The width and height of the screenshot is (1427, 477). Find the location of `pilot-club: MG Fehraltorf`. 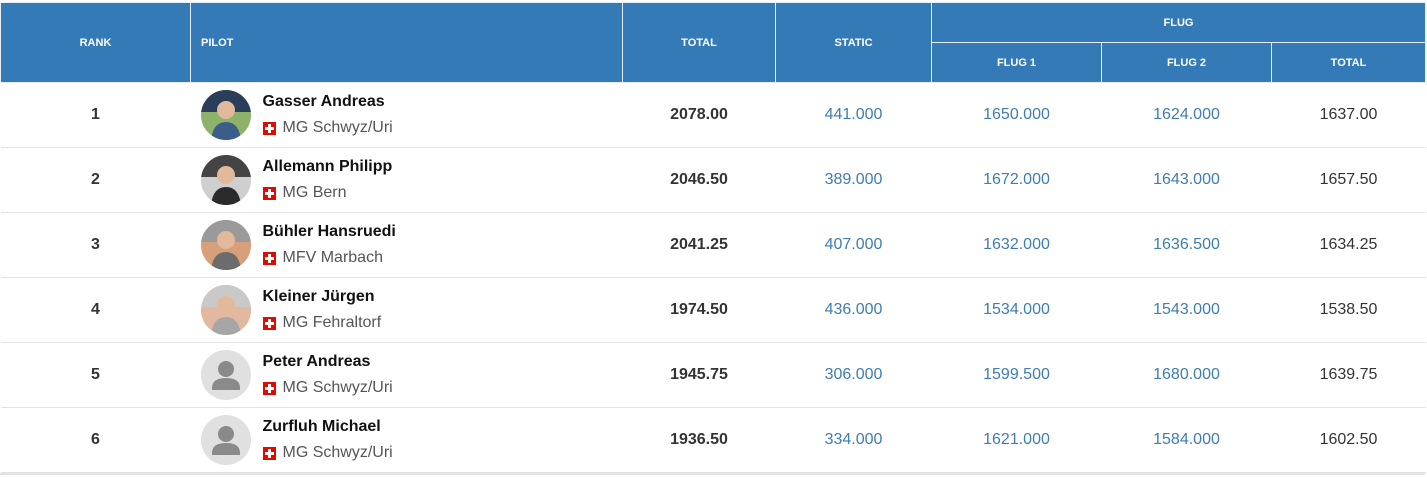

pilot-club: MG Fehraltorf is located at coordinates (322, 323).